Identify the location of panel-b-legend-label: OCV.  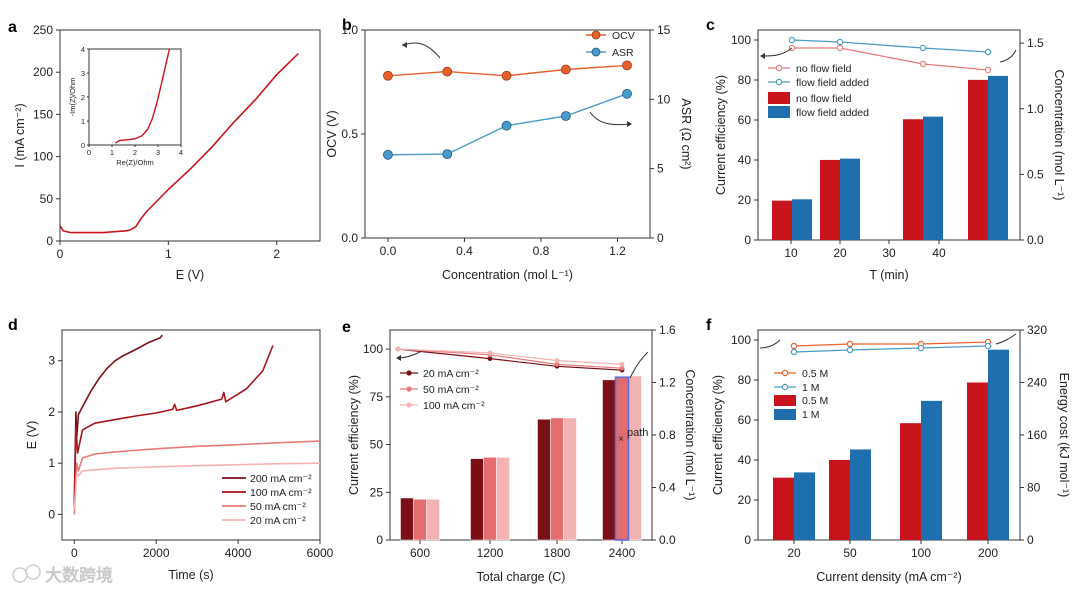
(623, 36).